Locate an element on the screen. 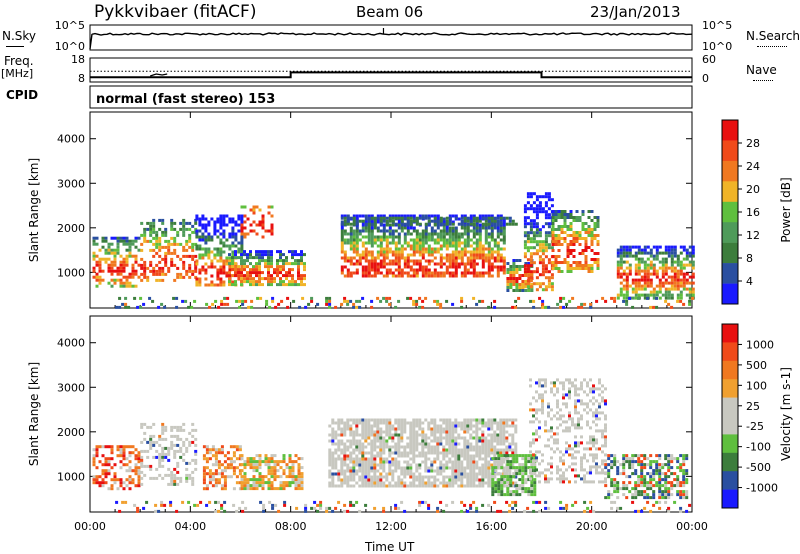 The width and height of the screenshot is (800, 554). power-blob-rise-cell is located at coordinates (559, 250).